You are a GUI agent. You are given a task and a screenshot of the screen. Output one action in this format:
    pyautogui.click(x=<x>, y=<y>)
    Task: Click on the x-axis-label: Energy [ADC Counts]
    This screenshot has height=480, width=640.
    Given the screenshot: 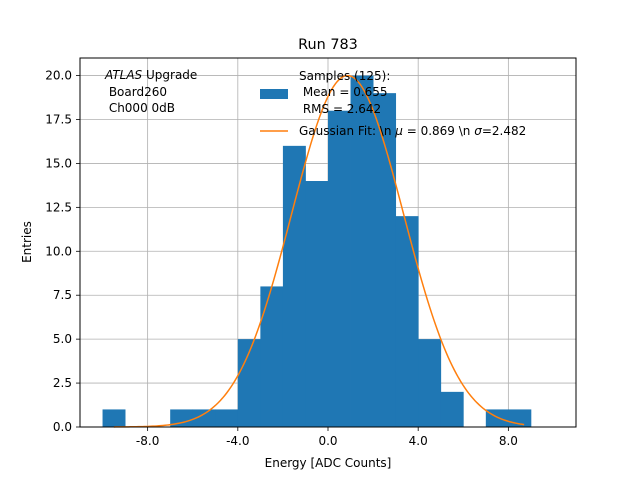 What is the action you would take?
    pyautogui.click(x=328, y=463)
    